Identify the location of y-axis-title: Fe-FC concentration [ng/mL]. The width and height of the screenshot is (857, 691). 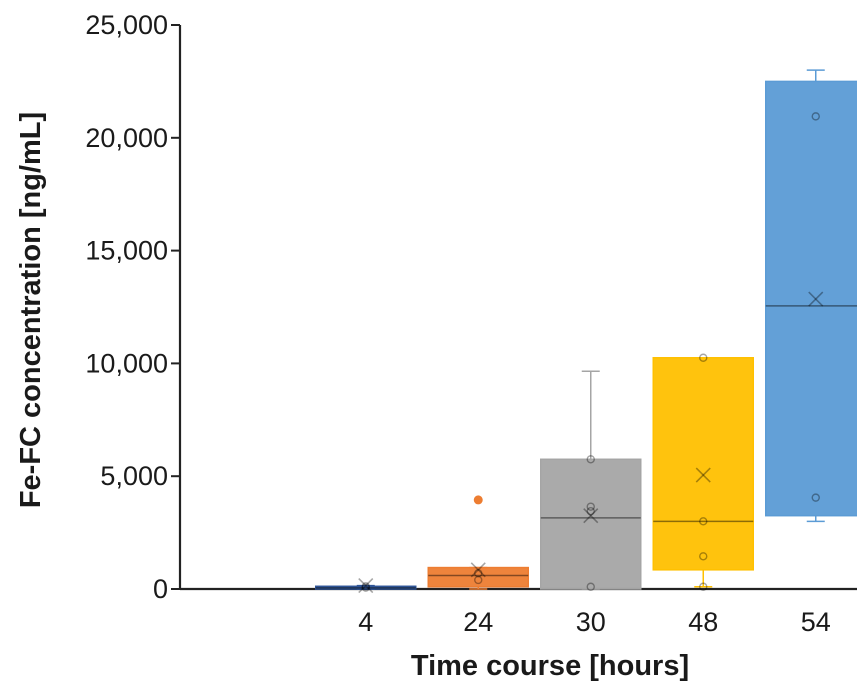
(31, 310).